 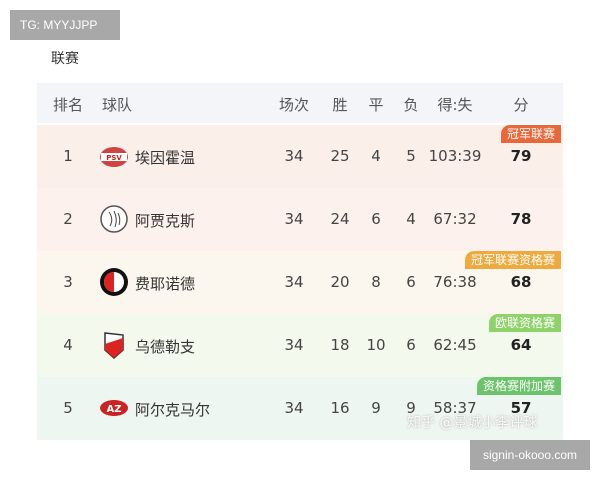 I want to click on psv-logo-icon: PSV, so click(x=114, y=156).